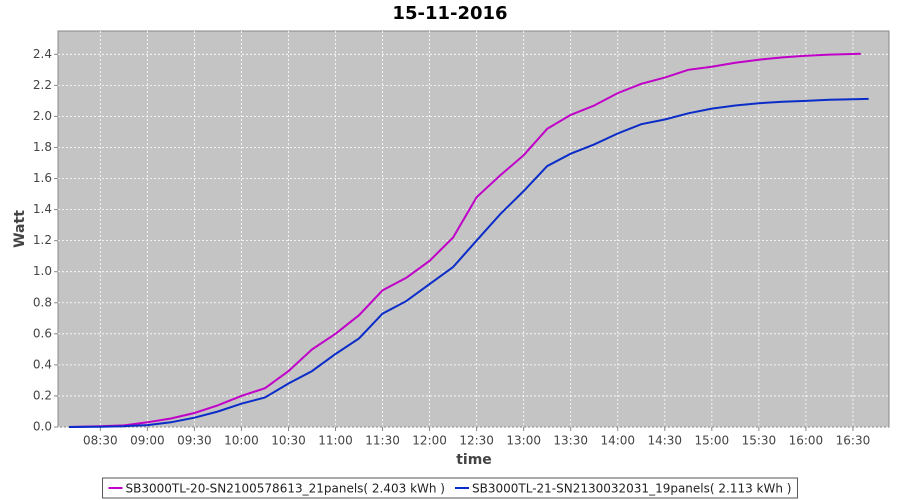  Describe the element at coordinates (617, 441) in the screenshot. I see `x-tick-label: 14:00` at that location.